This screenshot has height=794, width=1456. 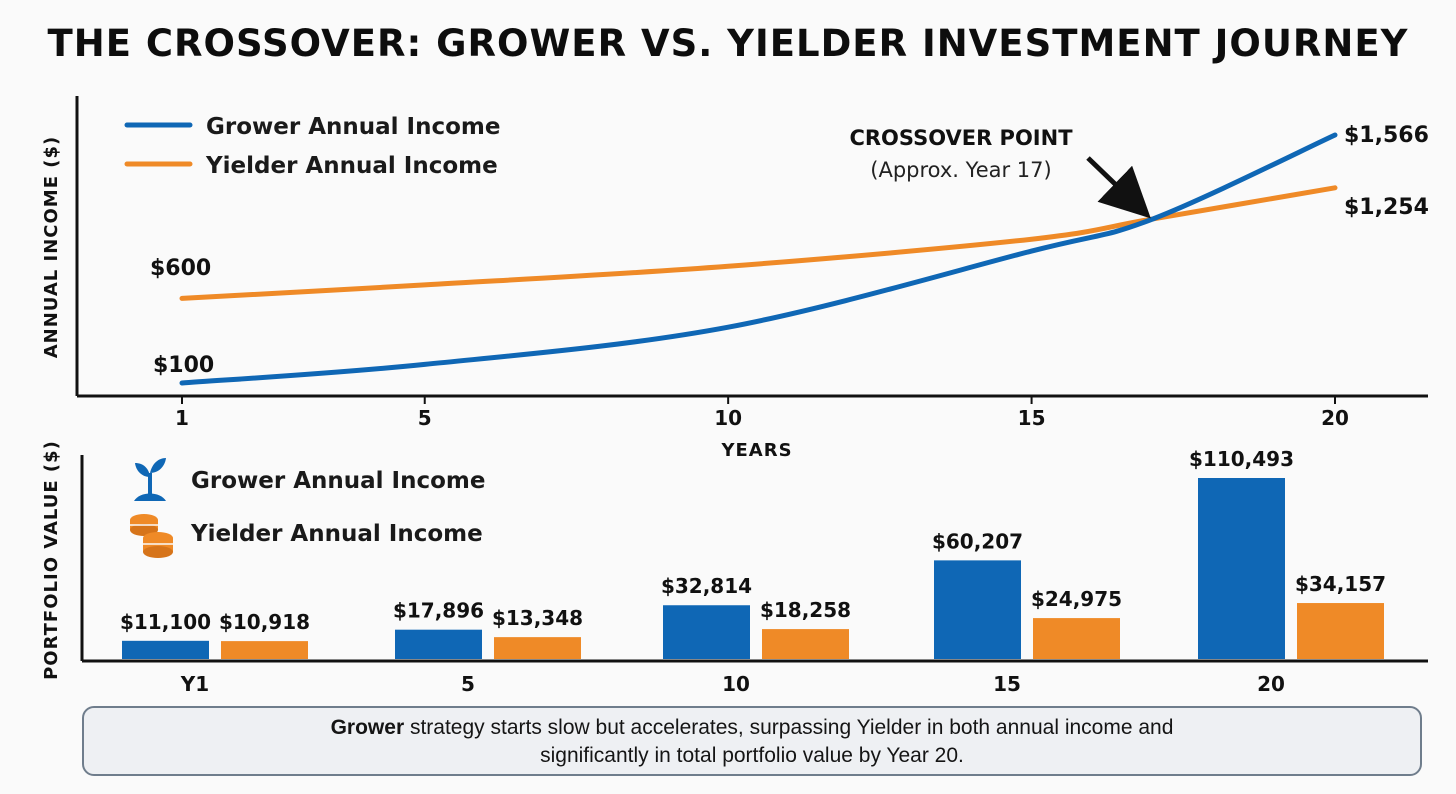 What do you see at coordinates (728, 418) in the screenshot?
I see `x-tick-label: 10` at bounding box center [728, 418].